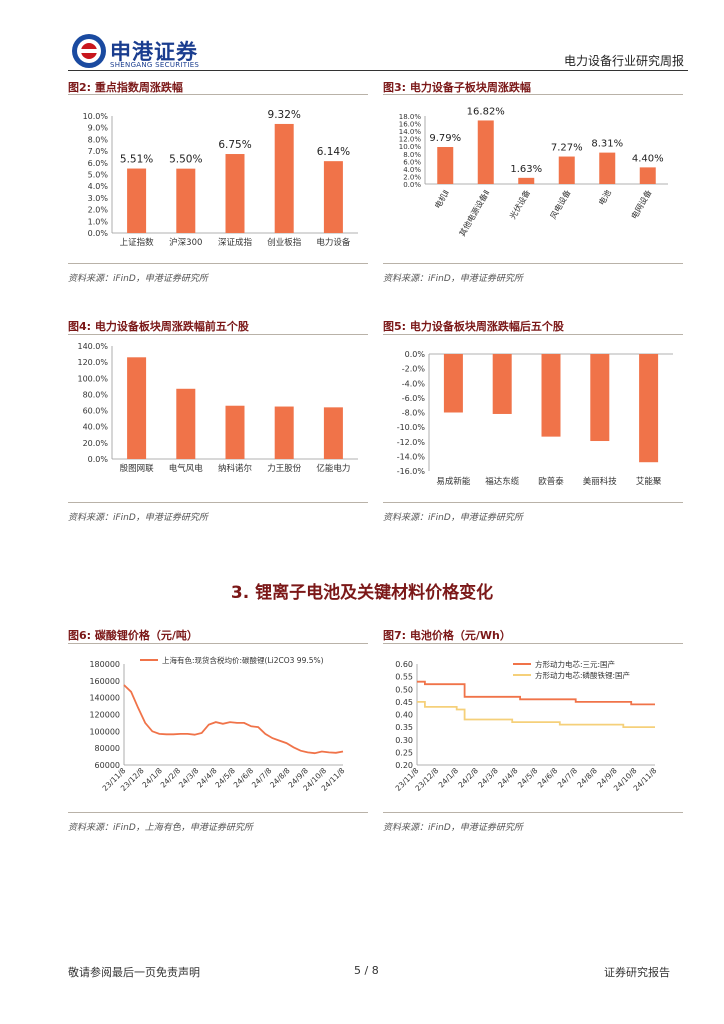 This screenshot has width=724, height=1024. What do you see at coordinates (138, 279) in the screenshot?
I see `figure-2-source: 资料来源：iFinD，申港证券研究所` at bounding box center [138, 279].